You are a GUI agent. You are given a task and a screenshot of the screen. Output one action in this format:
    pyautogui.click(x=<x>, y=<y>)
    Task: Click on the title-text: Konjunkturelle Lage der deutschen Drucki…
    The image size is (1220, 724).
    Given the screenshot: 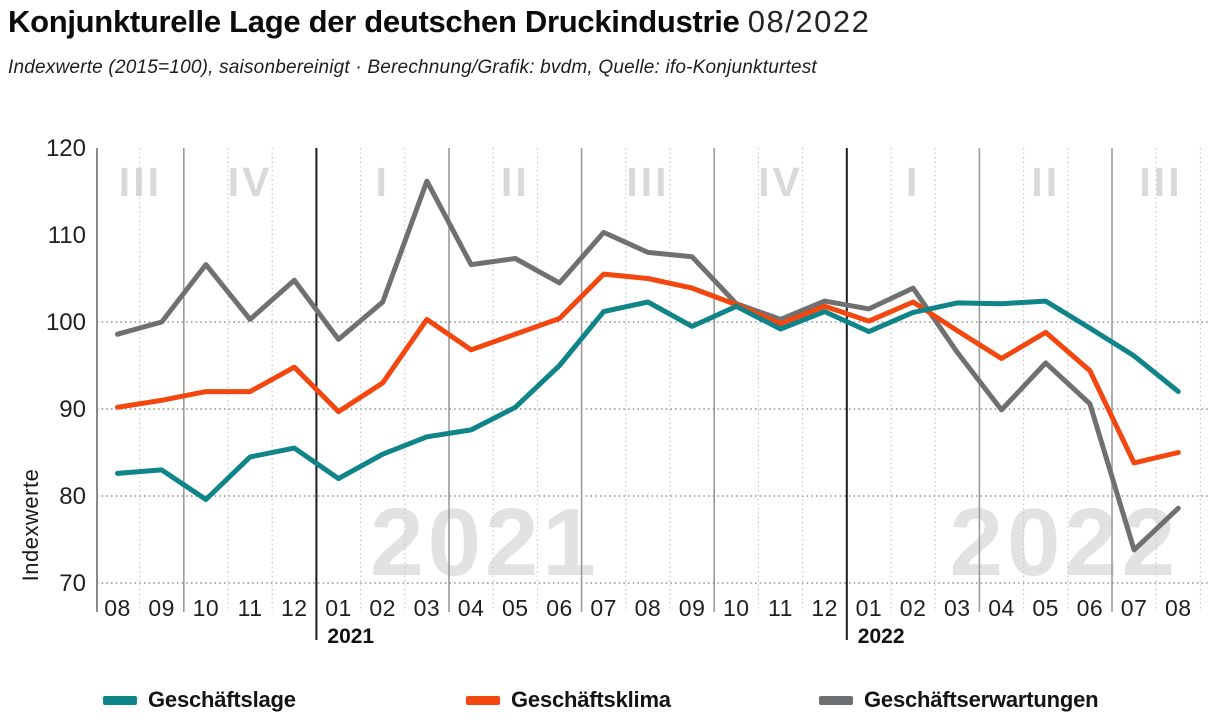 What is the action you would take?
    pyautogui.click(x=374, y=21)
    